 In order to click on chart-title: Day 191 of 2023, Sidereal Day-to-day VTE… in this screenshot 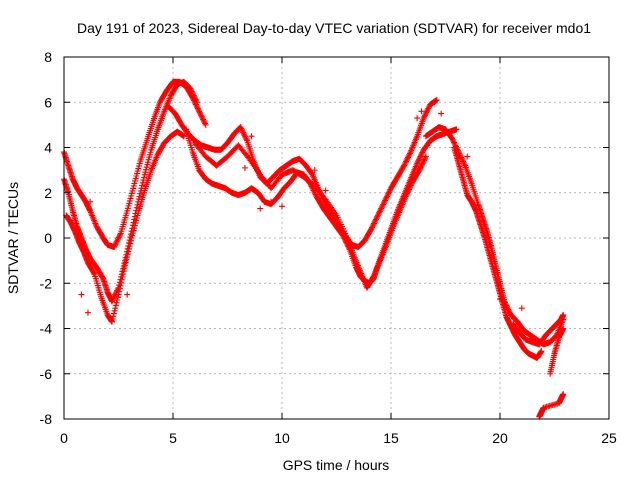, I will do `click(334, 28)`.